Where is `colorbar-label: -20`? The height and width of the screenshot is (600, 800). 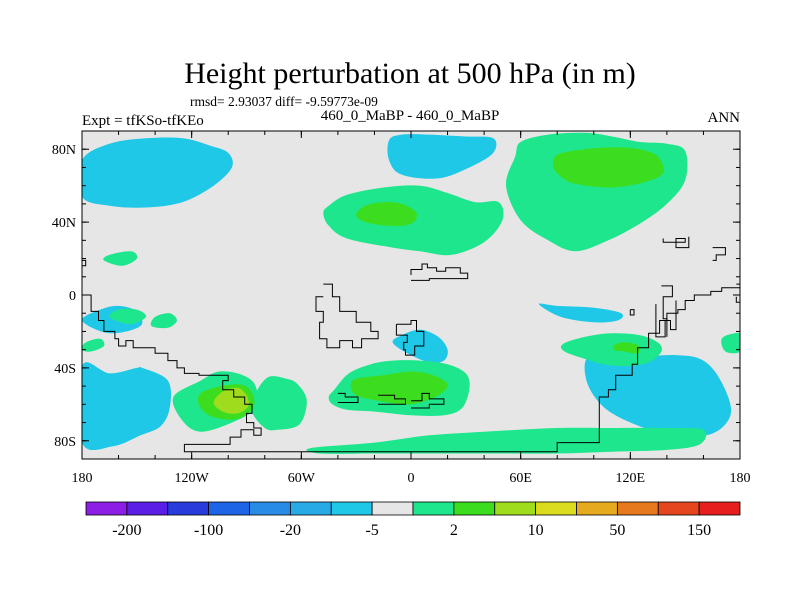
colorbar-label: -20 is located at coordinates (290, 530).